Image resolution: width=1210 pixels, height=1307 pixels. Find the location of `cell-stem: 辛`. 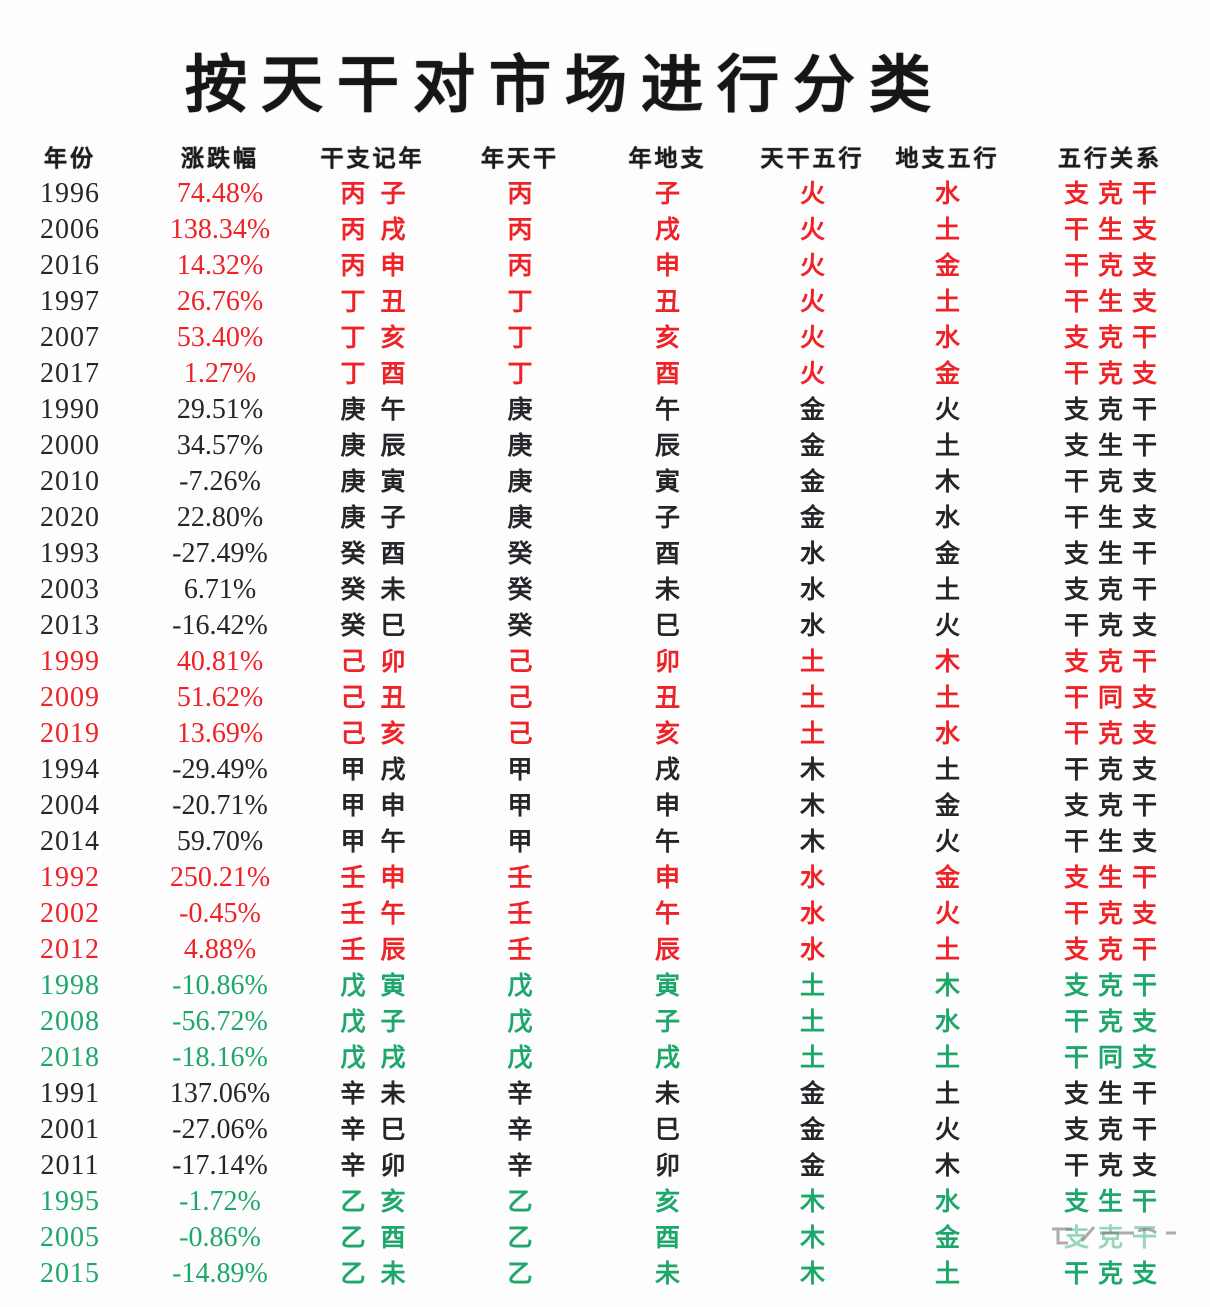

cell-stem: 辛 is located at coordinates (520, 1094).